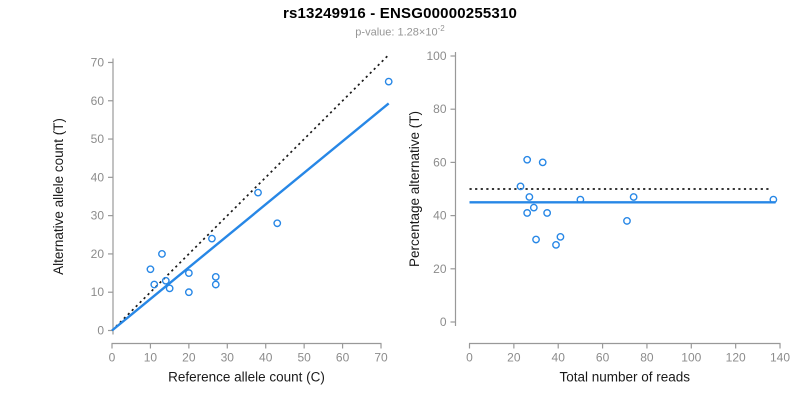 Image resolution: width=800 pixels, height=400 pixels. I want to click on x-tick-label: 30, so click(228, 358).